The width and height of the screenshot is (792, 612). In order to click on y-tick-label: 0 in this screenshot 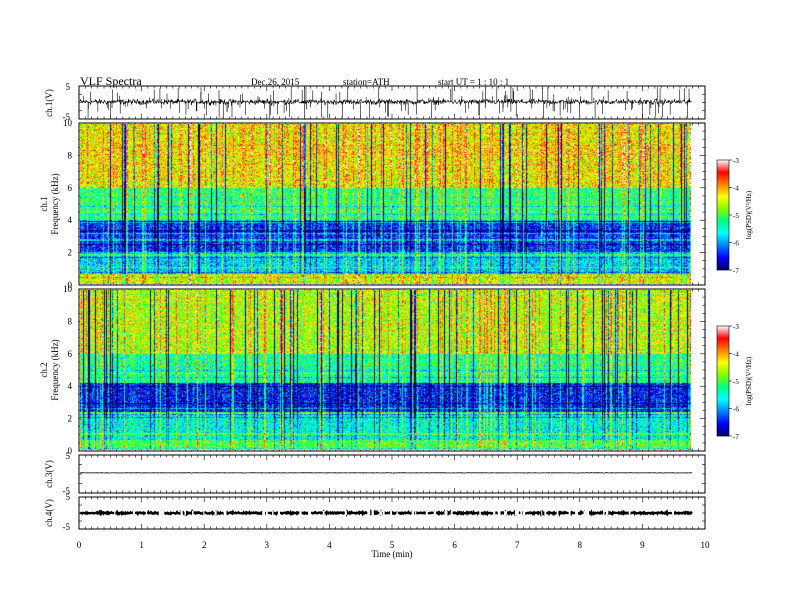, I will do `click(70, 451)`.